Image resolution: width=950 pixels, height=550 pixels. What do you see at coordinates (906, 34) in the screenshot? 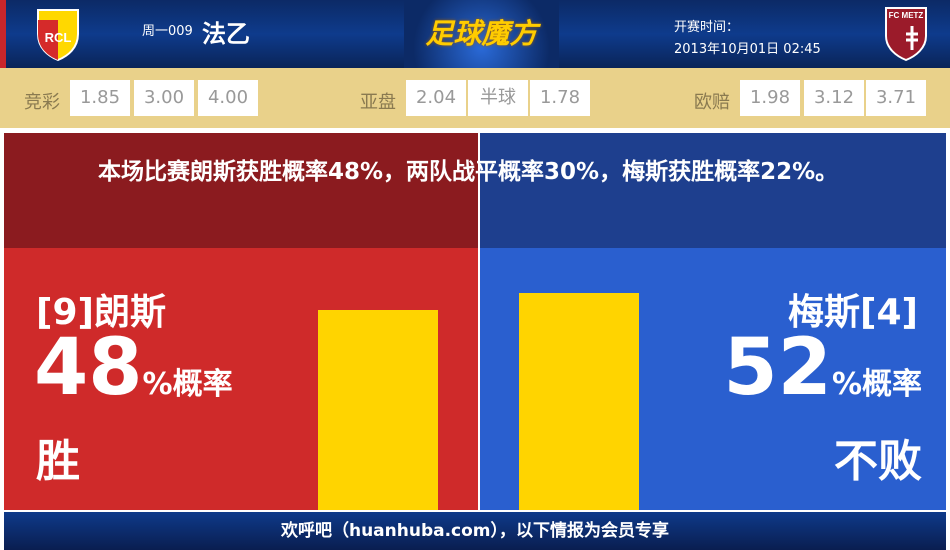
I see `fc-metz-logo: FC METZ` at bounding box center [906, 34].